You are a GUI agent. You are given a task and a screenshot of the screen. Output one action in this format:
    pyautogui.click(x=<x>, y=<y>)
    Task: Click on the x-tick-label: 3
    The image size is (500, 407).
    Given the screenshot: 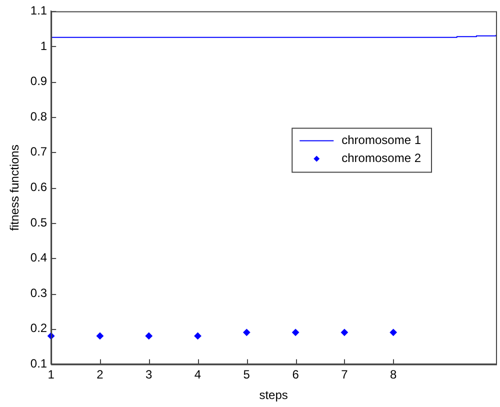 What is the action you would take?
    pyautogui.click(x=149, y=375)
    